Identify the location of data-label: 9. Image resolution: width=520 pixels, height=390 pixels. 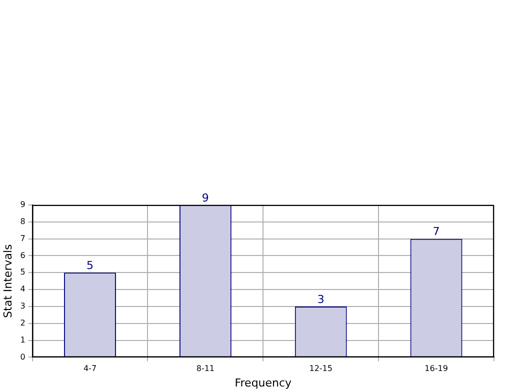
(205, 197).